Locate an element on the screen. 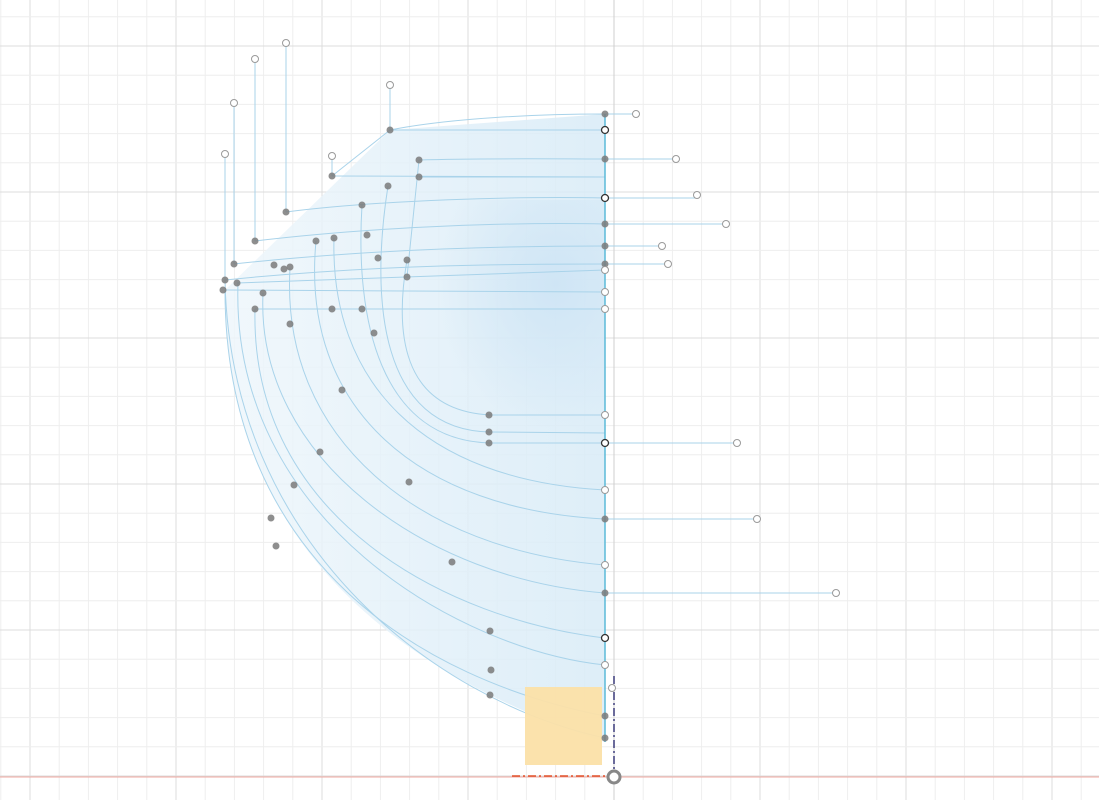 The height and width of the screenshot is (800, 1099). orange-region is located at coordinates (563, 726).